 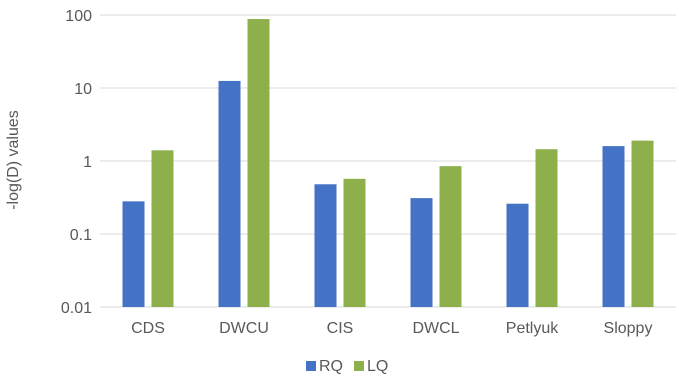 I want to click on bar-lq-cis, so click(x=354, y=242).